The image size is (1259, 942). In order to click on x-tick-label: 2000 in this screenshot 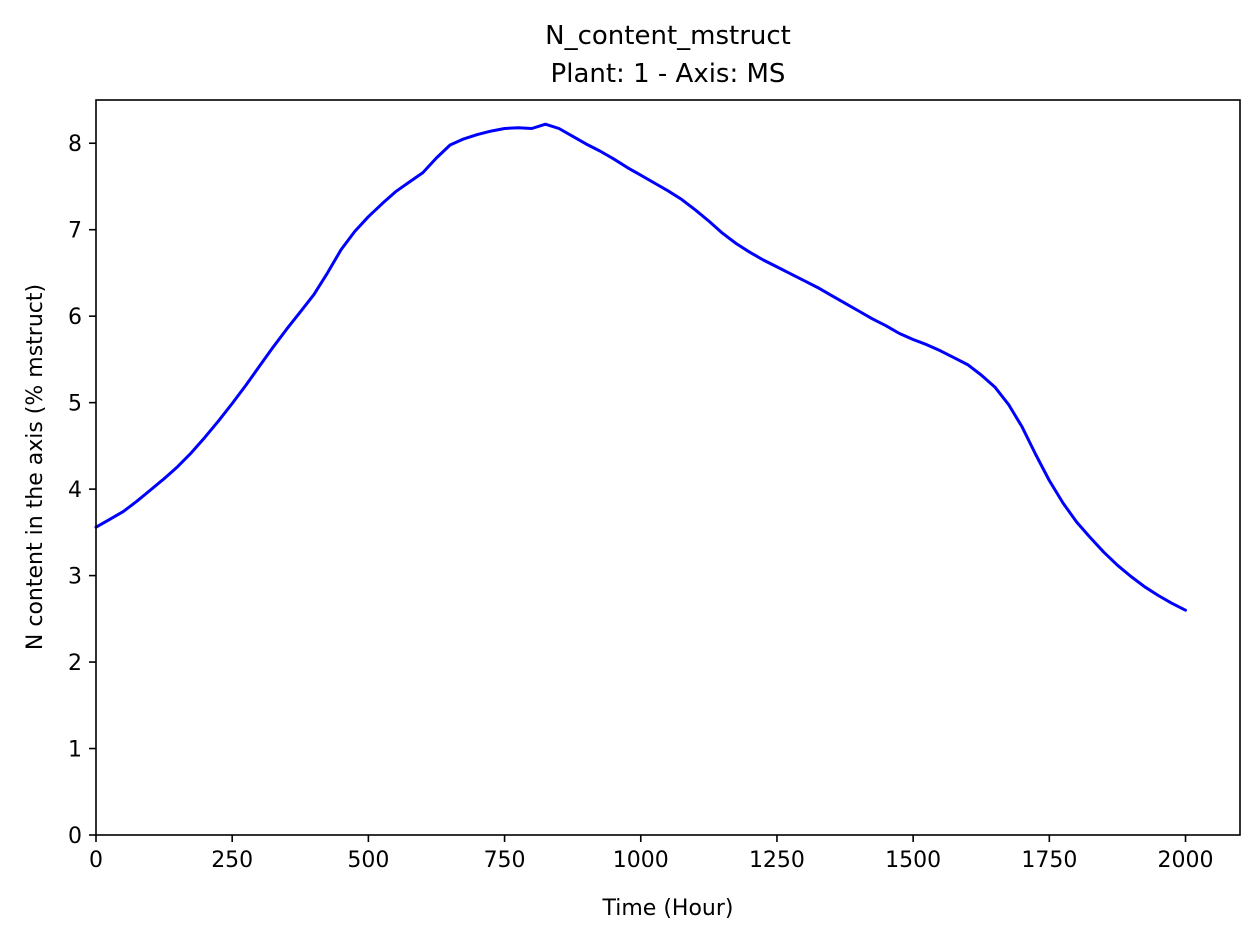, I will do `click(1186, 860)`.